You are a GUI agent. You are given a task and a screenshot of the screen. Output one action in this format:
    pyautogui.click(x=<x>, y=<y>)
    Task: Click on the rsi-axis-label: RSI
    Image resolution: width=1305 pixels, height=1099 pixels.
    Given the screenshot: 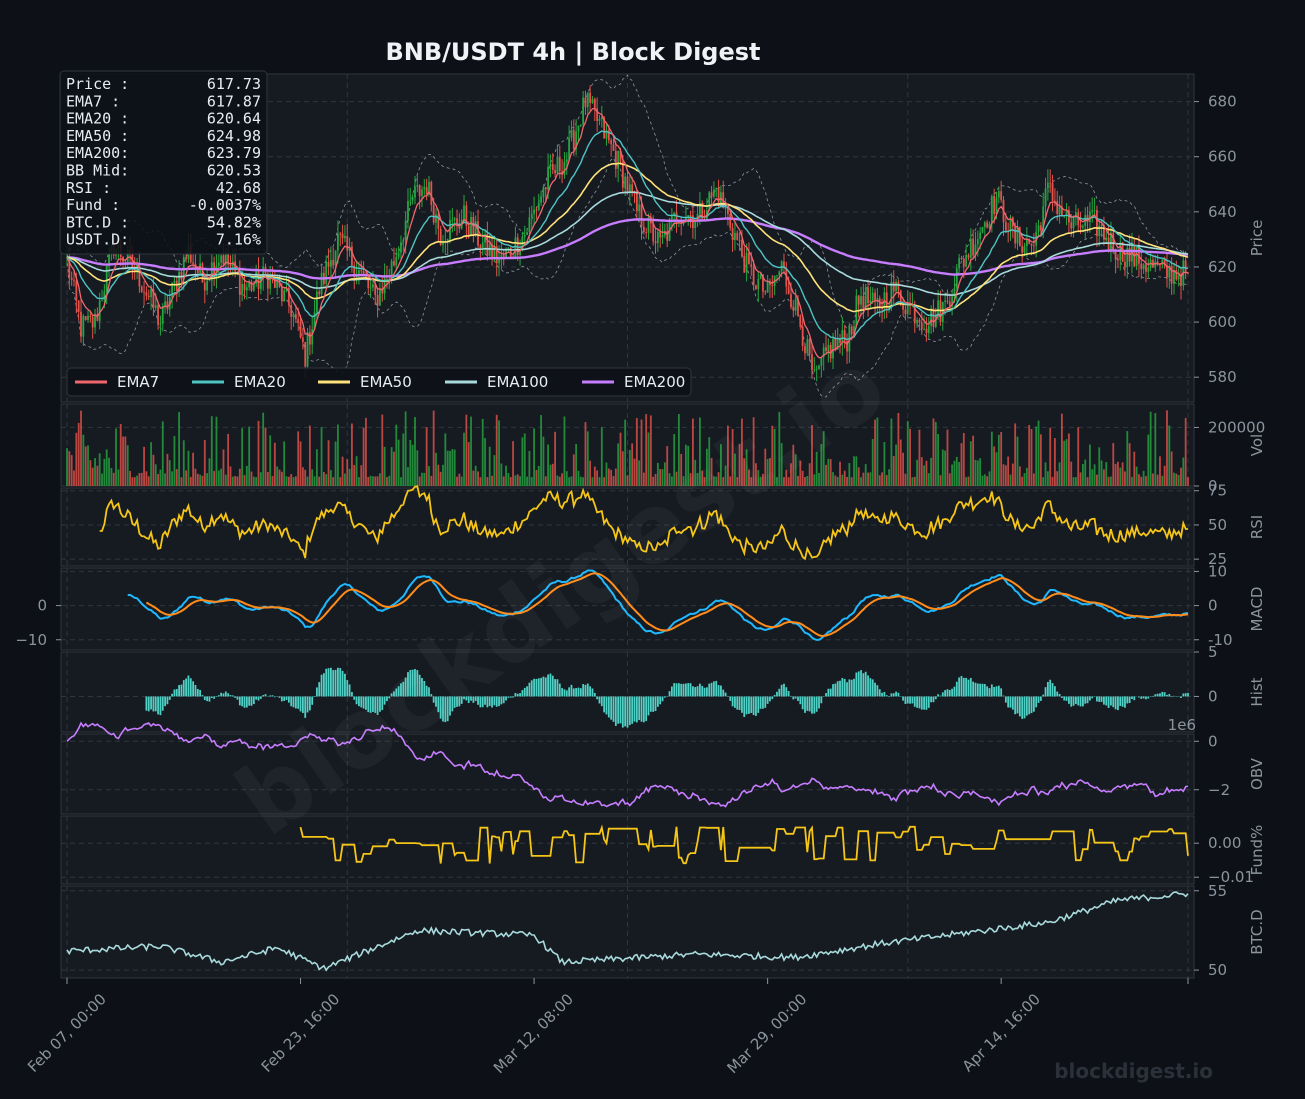 What is the action you would take?
    pyautogui.click(x=1257, y=527)
    